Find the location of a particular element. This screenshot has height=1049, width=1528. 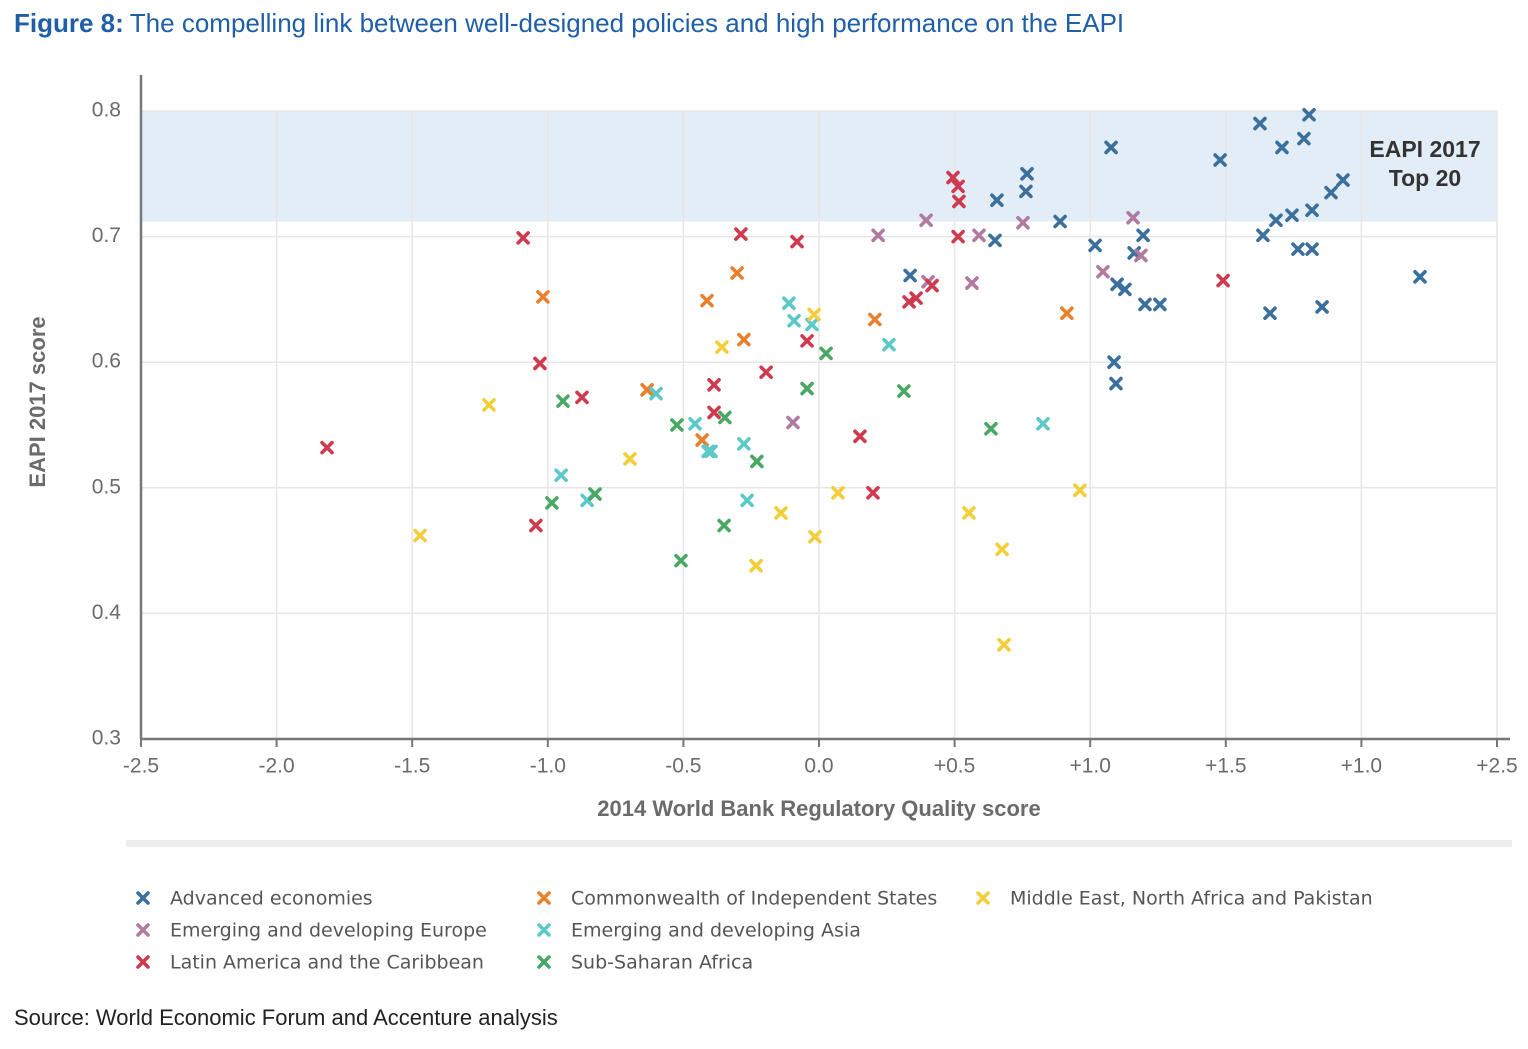

legend-label: Sub-Saharan Africa is located at coordinates (662, 963).